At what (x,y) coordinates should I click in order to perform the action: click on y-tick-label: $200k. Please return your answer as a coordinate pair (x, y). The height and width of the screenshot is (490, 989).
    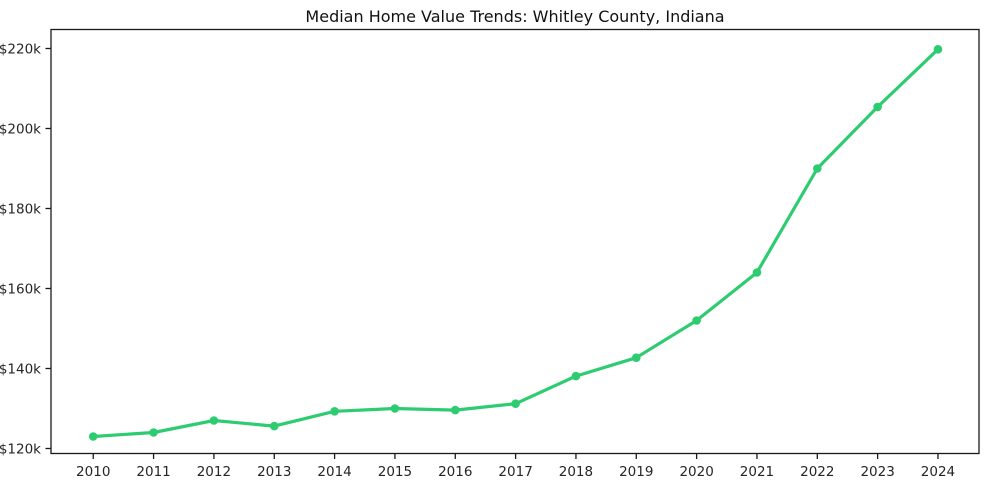
    Looking at the image, I should click on (20, 129).